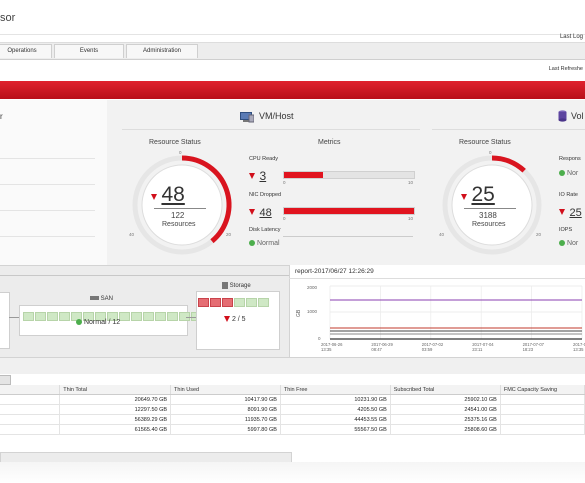  What do you see at coordinates (445, 390) in the screenshot?
I see `table-header-subscribed-total: Subscribed Total` at bounding box center [445, 390].